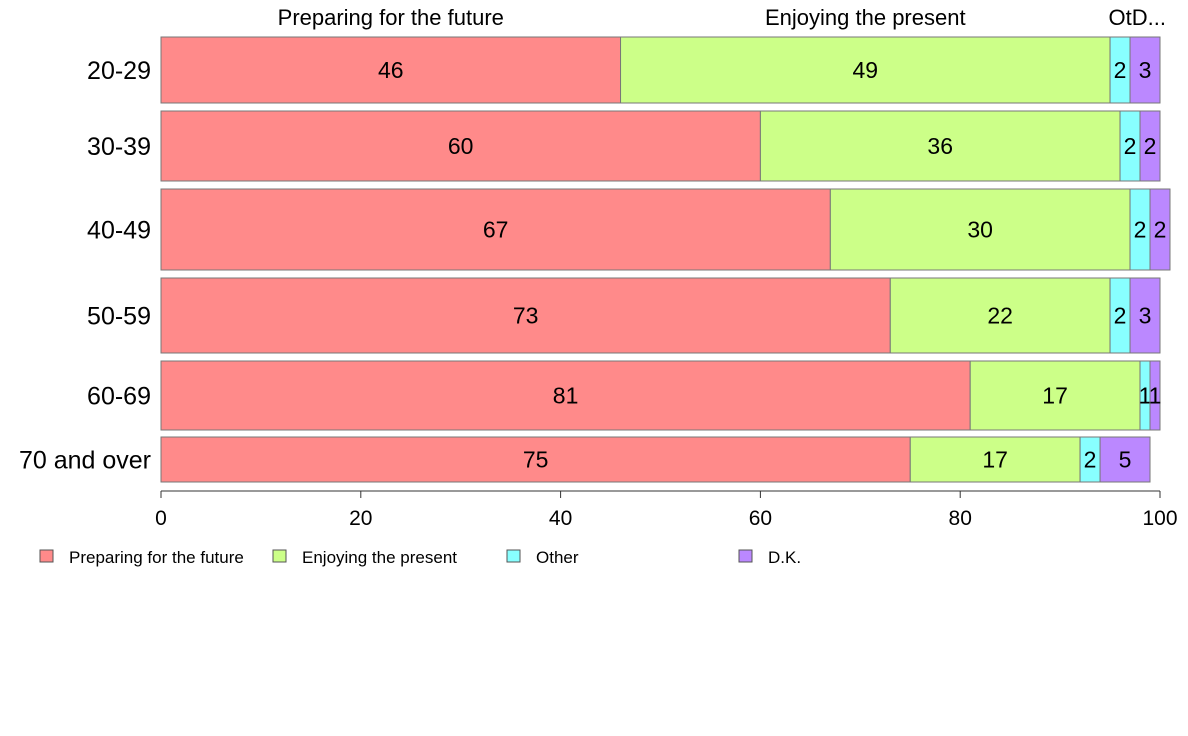 This screenshot has width=1188, height=736. Describe the element at coordinates (119, 317) in the screenshot. I see `y-tick-label: 50-59` at that location.